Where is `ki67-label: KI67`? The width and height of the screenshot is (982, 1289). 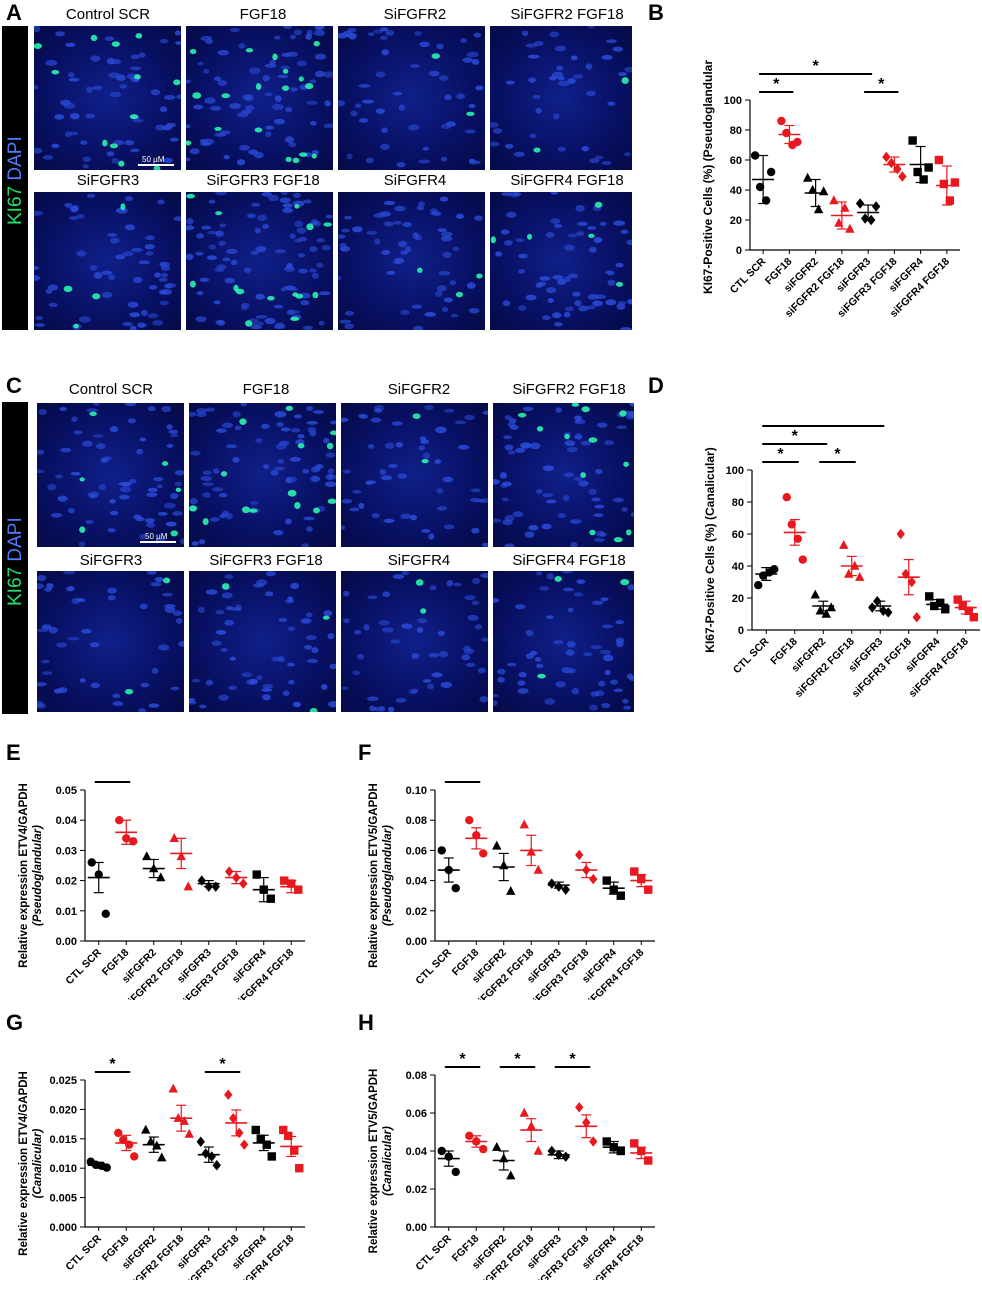
ki67-label: KI67 is located at coordinates (15, 205).